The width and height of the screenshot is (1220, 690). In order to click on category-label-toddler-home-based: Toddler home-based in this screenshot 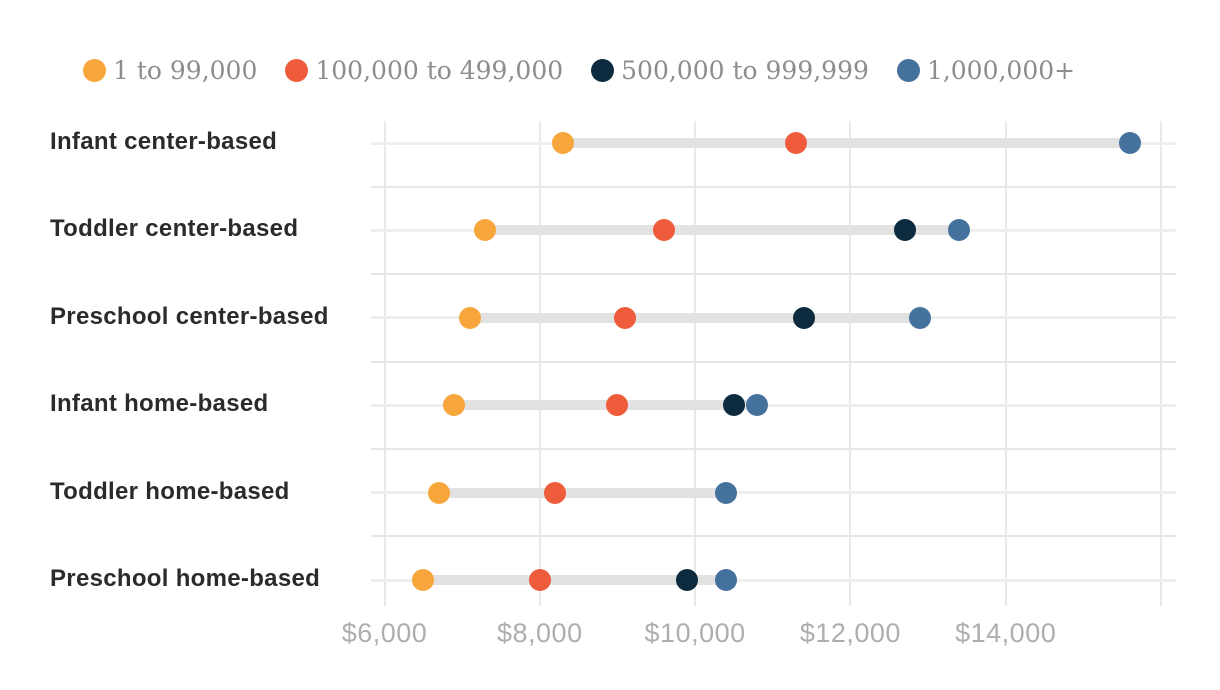, I will do `click(170, 491)`.